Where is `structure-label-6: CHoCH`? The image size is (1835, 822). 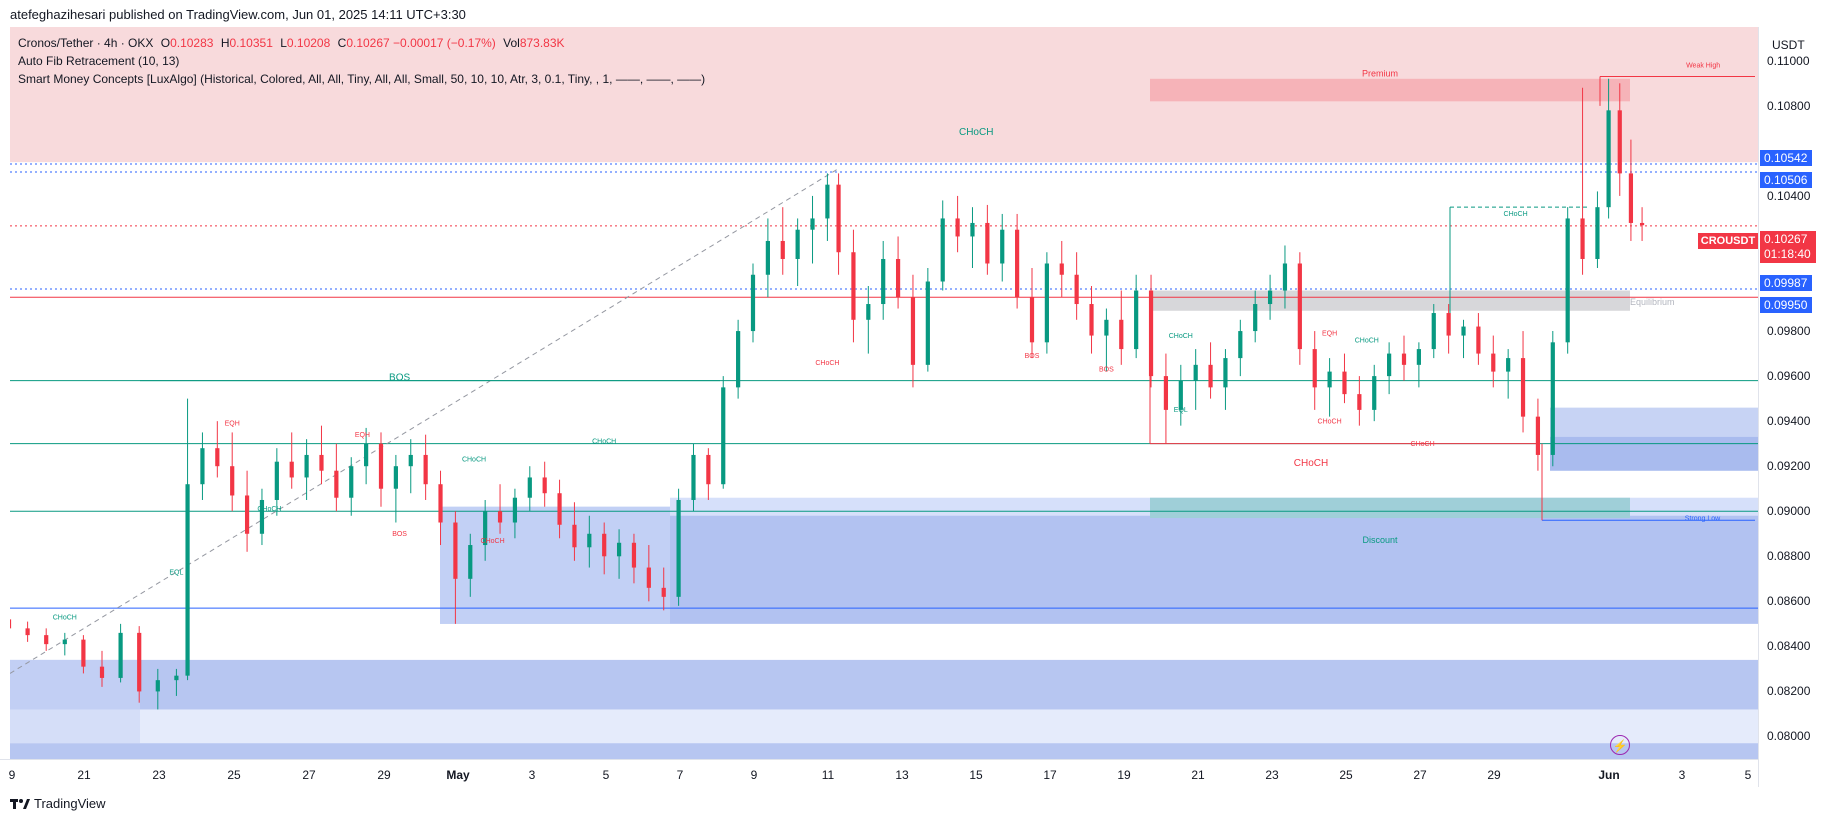
structure-label-6: CHoCH is located at coordinates (604, 442).